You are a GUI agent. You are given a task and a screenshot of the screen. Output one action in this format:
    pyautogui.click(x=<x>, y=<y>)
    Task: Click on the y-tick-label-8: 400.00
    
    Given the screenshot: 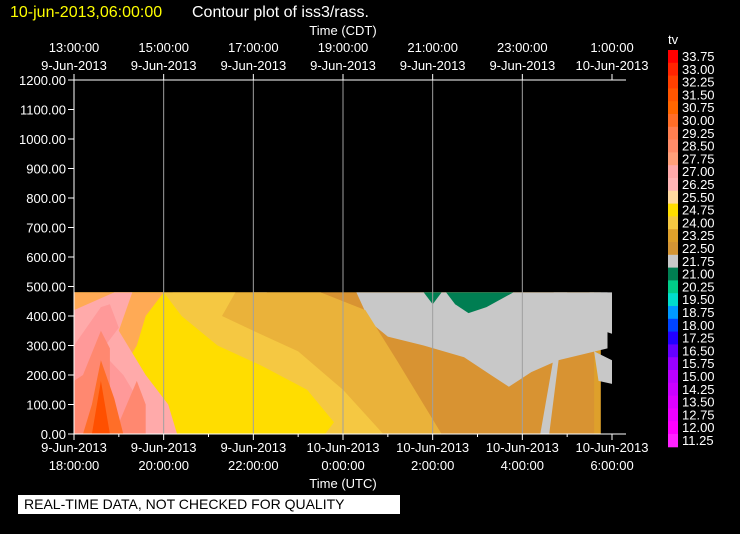 What is the action you would take?
    pyautogui.click(x=46, y=316)
    